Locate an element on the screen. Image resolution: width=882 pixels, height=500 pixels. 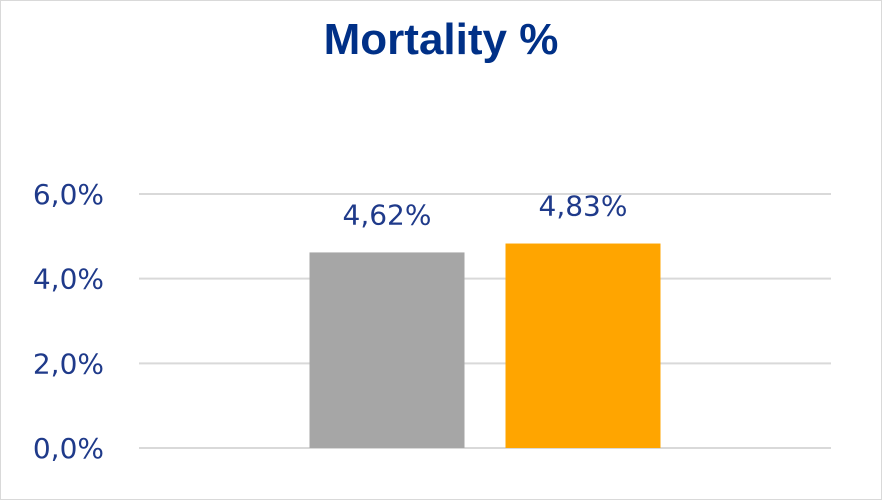
chart-title: Mortality % is located at coordinates (441, 39).